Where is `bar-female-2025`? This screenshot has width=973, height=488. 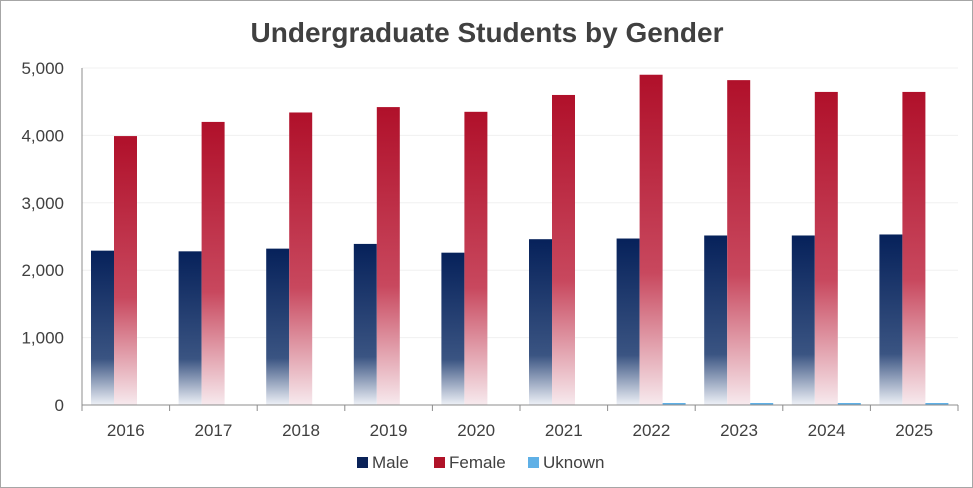 bar-female-2025 is located at coordinates (914, 248).